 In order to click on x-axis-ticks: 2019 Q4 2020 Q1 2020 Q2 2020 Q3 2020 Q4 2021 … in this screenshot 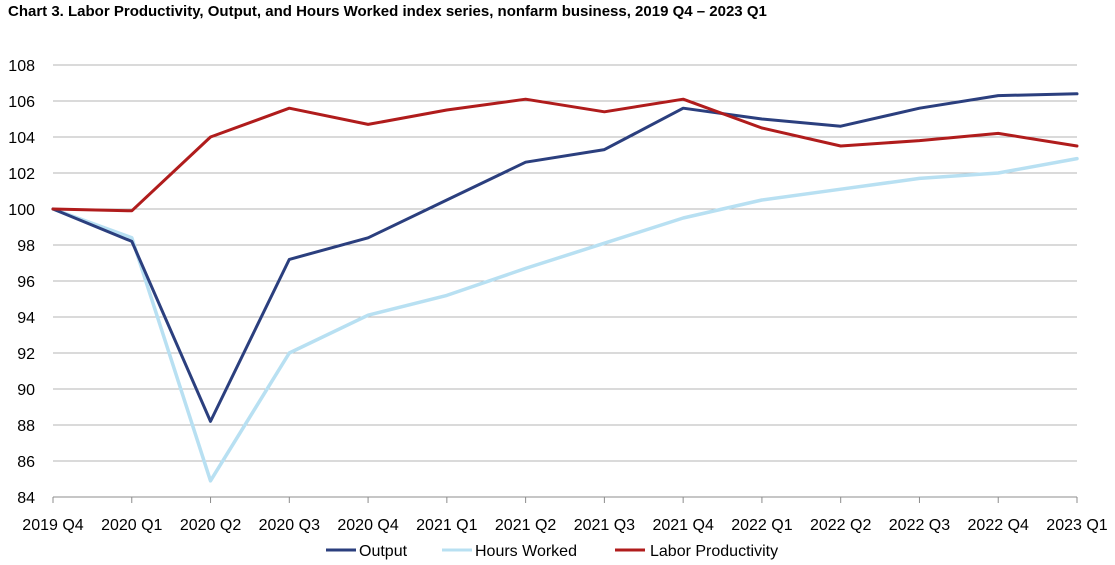, I will do `click(564, 525)`.